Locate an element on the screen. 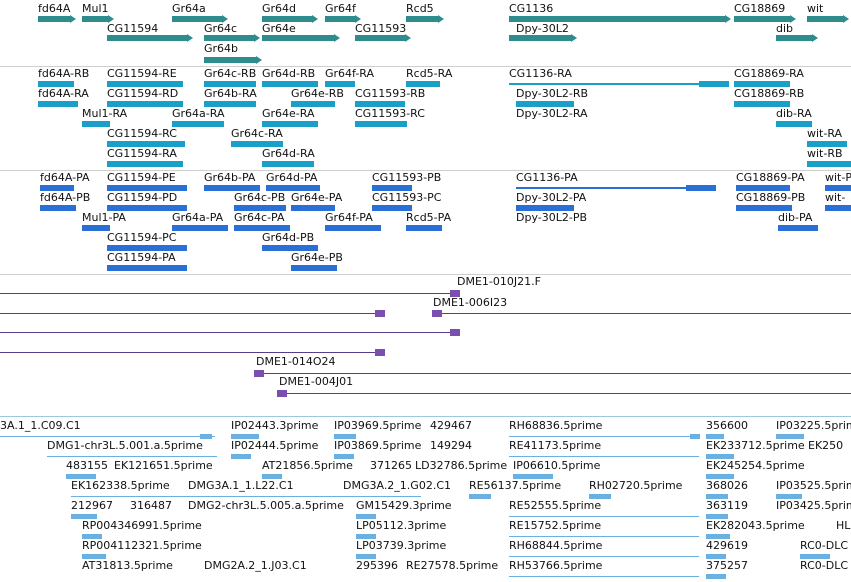  est-label: IP03225.5prime is located at coordinates (813, 425).